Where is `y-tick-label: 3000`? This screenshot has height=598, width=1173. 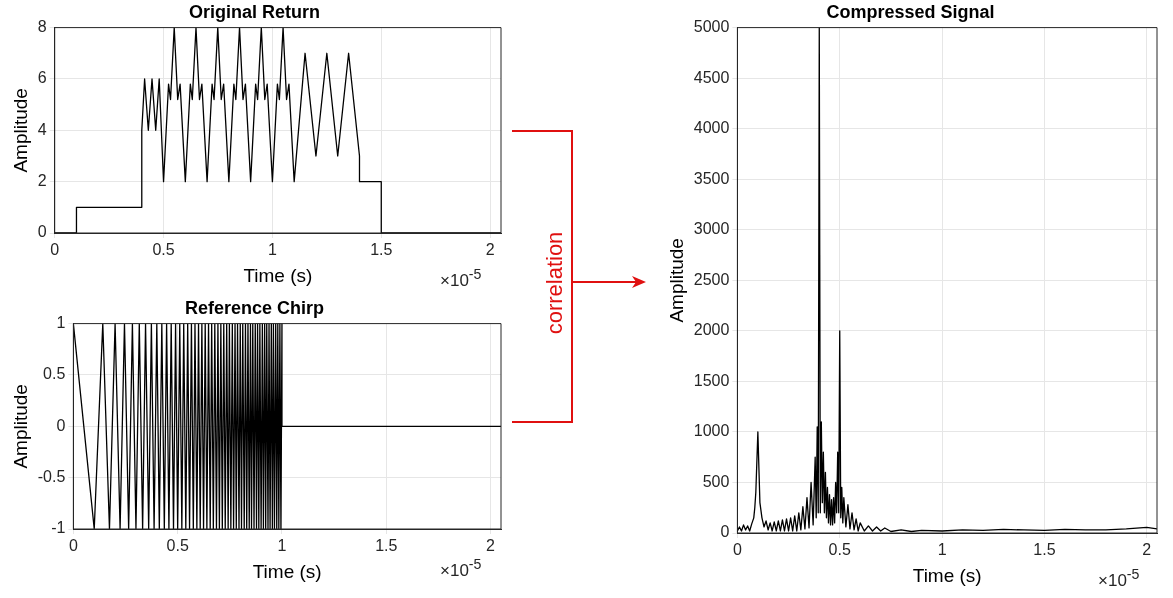
y-tick-label: 3000 is located at coordinates (711, 229).